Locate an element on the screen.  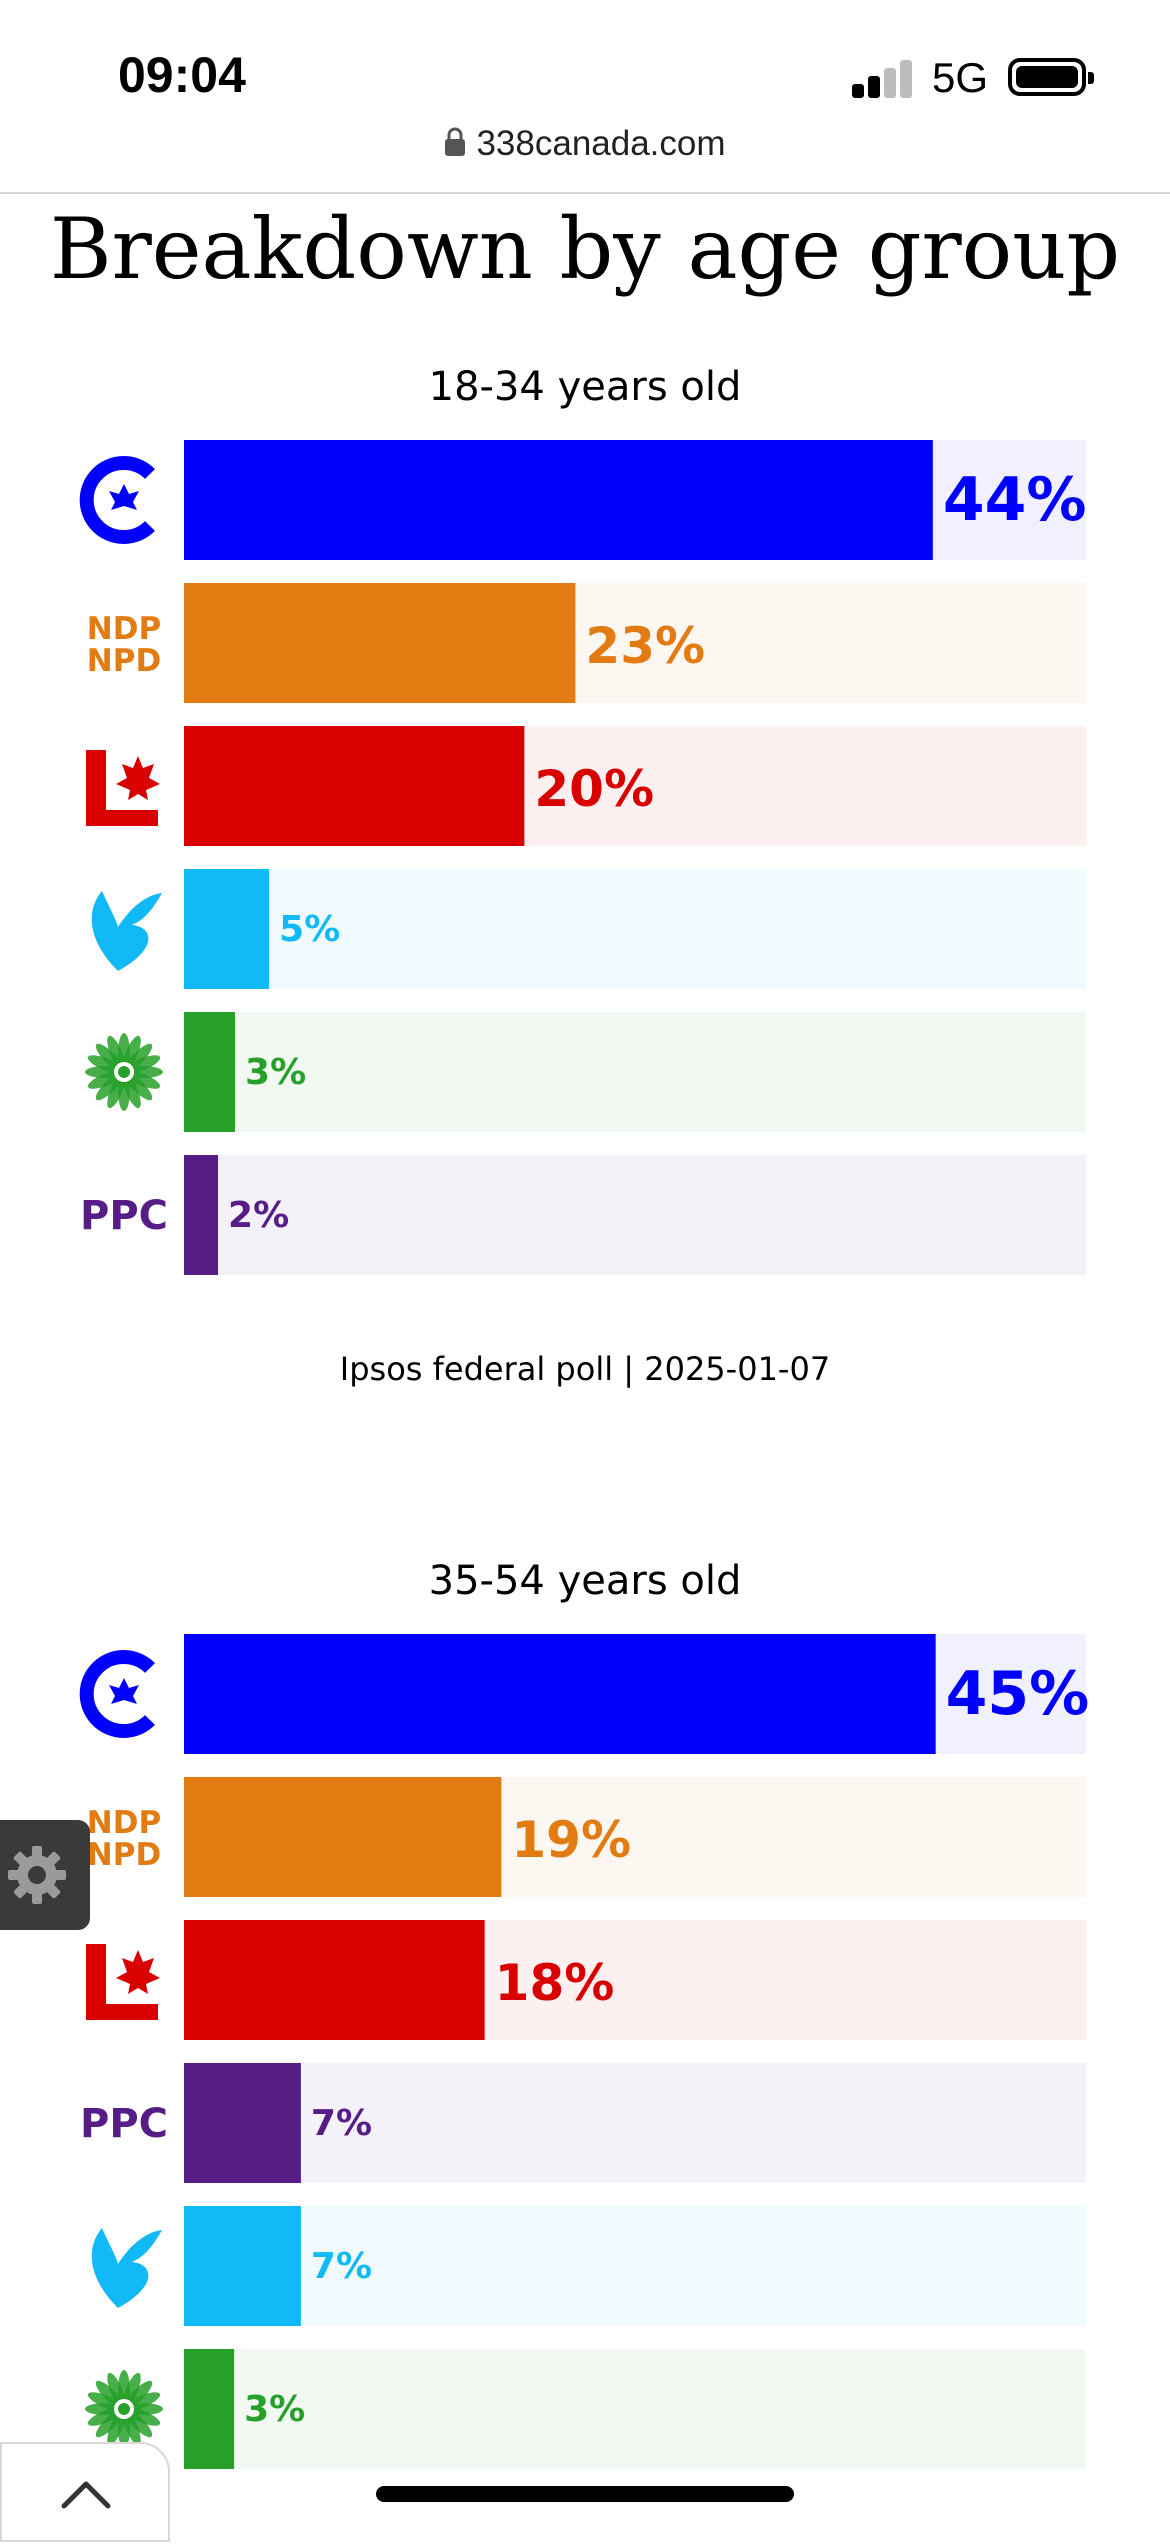
bar-row-ppc: 2% PPC is located at coordinates (583, 1215).